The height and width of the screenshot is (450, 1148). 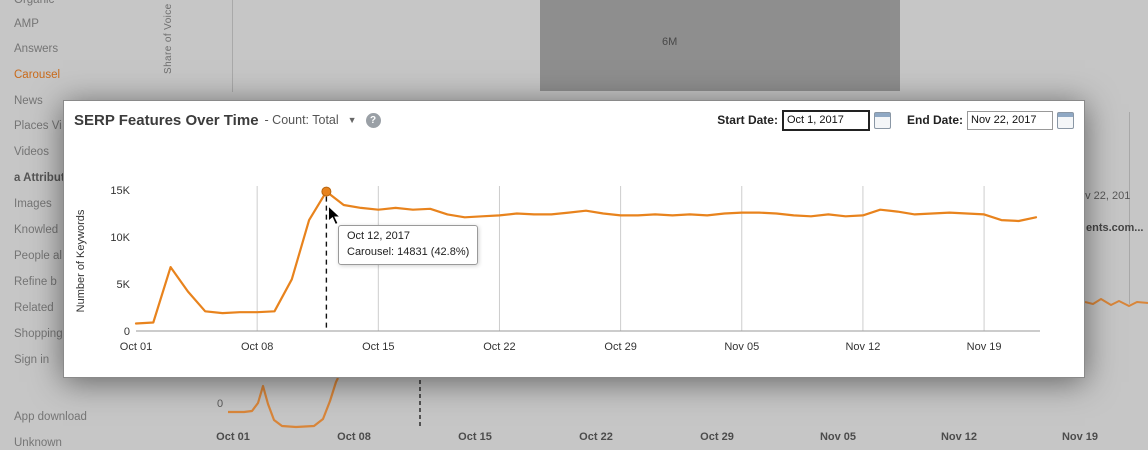 I want to click on sidebar-item-answers: Answers, so click(x=36, y=49).